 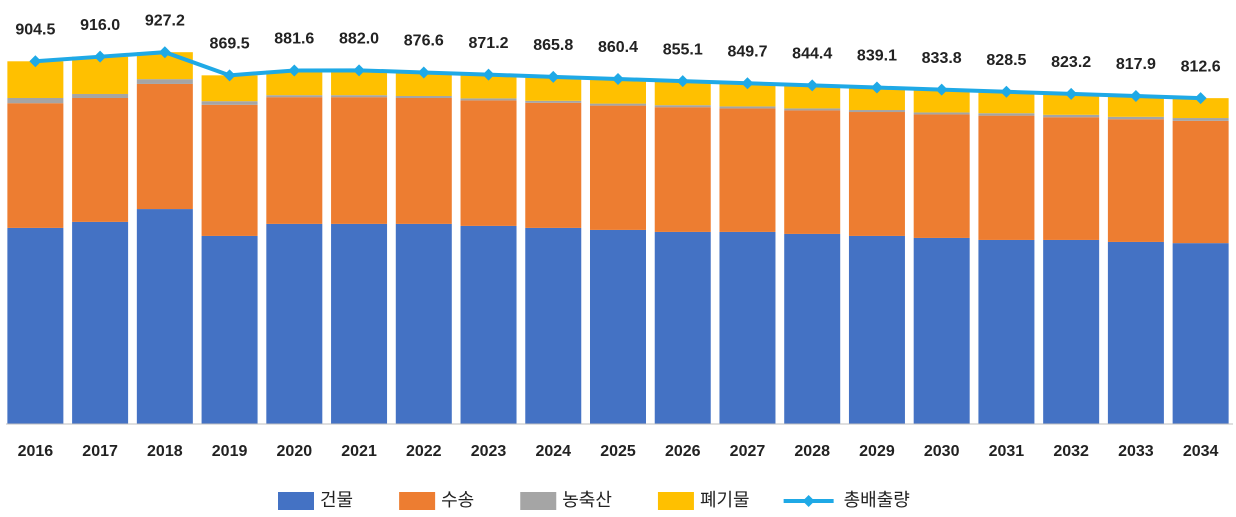 What do you see at coordinates (424, 451) in the screenshot?
I see `x-tick-label: 2022` at bounding box center [424, 451].